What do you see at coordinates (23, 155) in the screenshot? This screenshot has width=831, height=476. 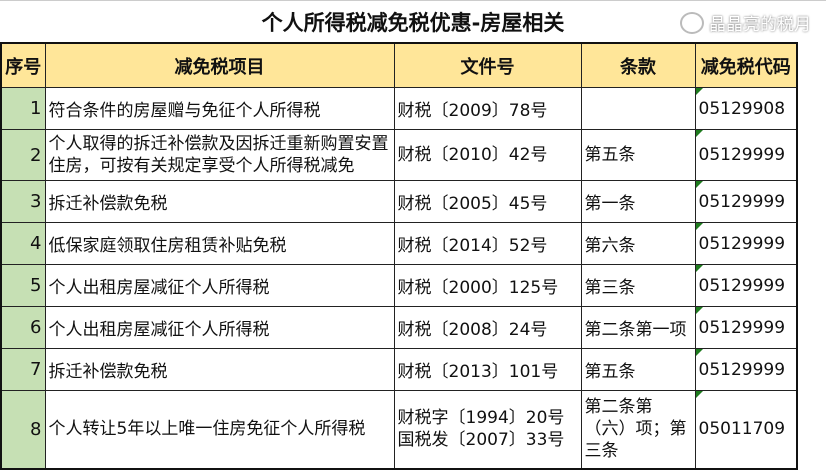 I see `row-number: 2` at bounding box center [23, 155].